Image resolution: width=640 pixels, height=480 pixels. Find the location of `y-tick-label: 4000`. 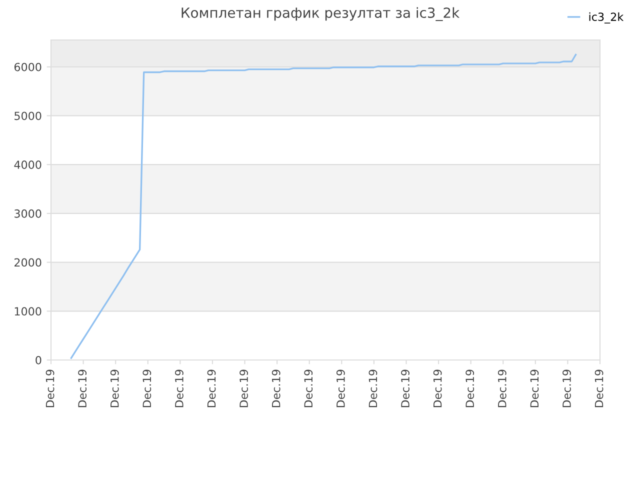

y-tick-label: 4000 is located at coordinates (28, 164).